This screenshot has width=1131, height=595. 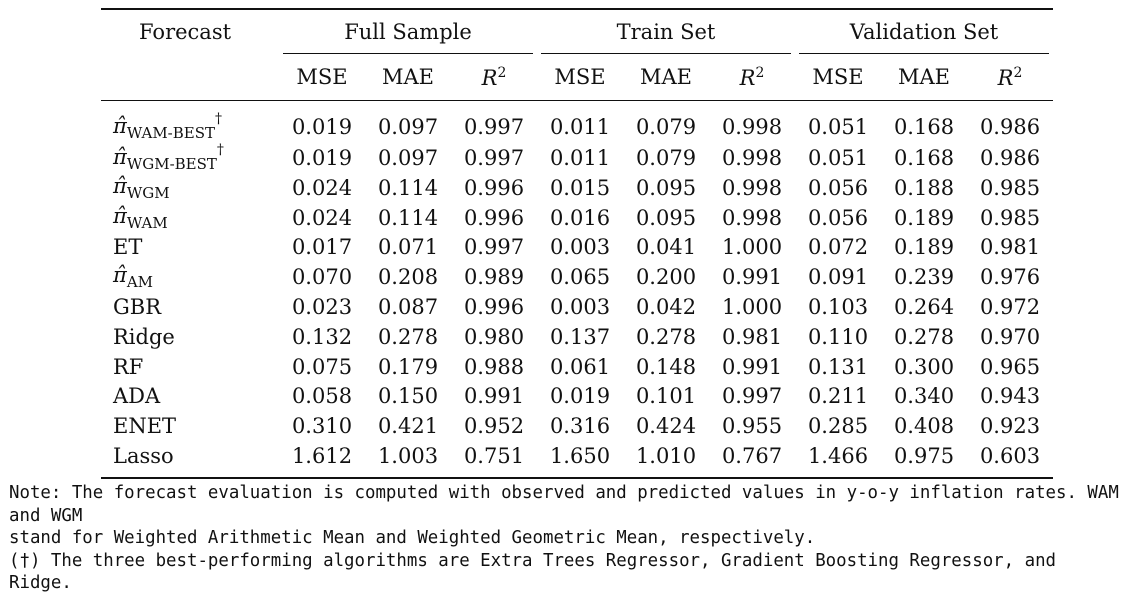 What do you see at coordinates (752, 456) in the screenshot?
I see `cell-train-set-r2: 0.767` at bounding box center [752, 456].